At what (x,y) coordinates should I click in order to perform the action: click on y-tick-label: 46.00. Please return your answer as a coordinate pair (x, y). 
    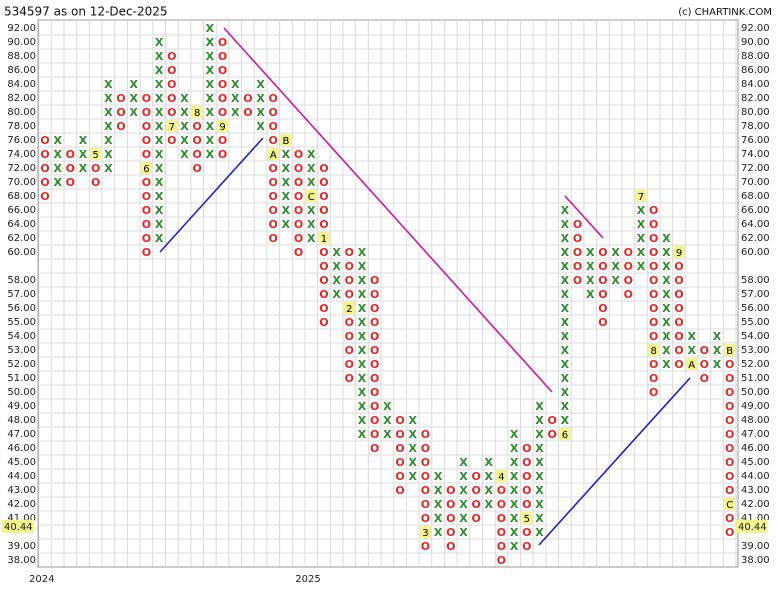
    Looking at the image, I should click on (21, 448).